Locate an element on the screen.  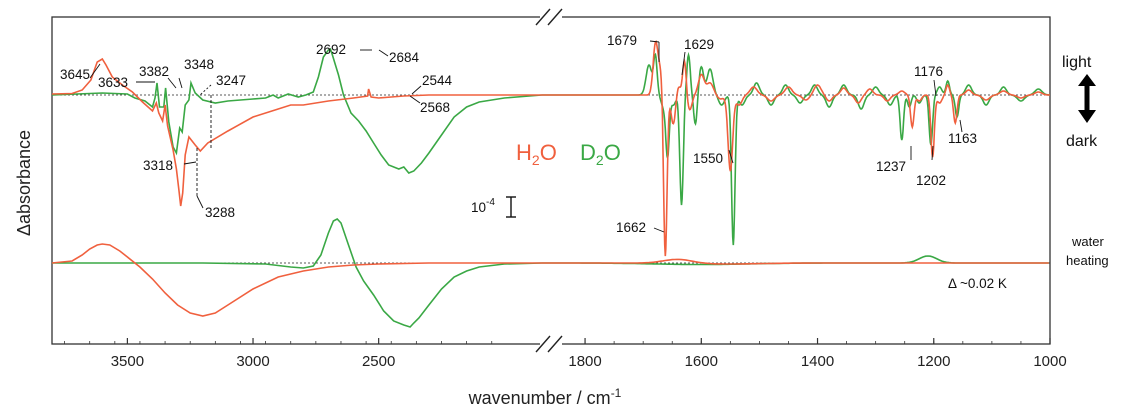
x-tick-label-1200: 1200 is located at coordinates (933, 361).